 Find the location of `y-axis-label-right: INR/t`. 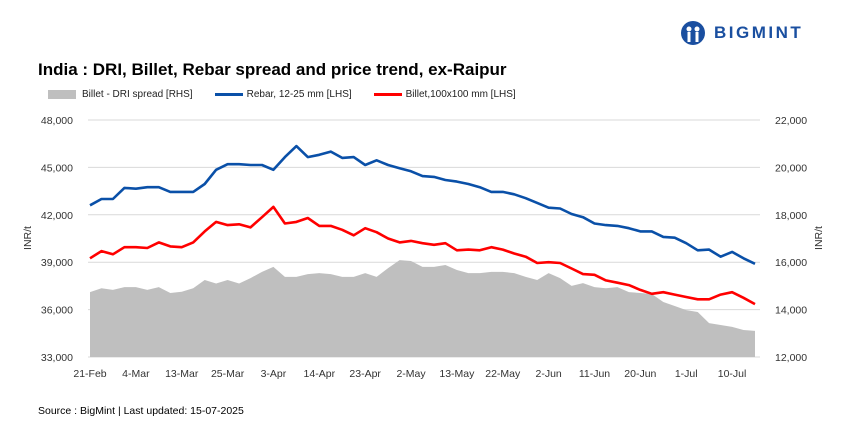

y-axis-label-right: INR/t is located at coordinates (819, 238).